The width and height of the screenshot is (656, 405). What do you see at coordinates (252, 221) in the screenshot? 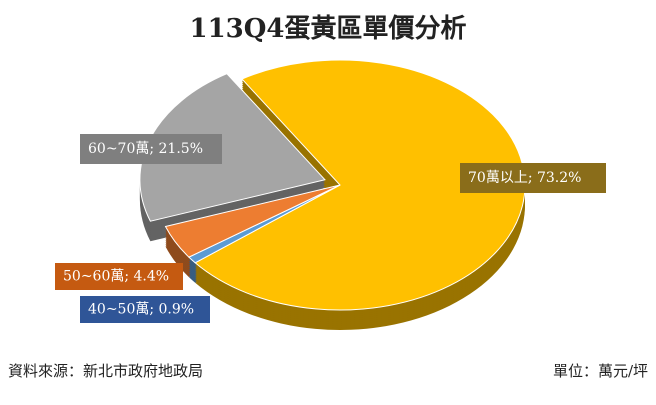
I see `slice` at bounding box center [252, 221].